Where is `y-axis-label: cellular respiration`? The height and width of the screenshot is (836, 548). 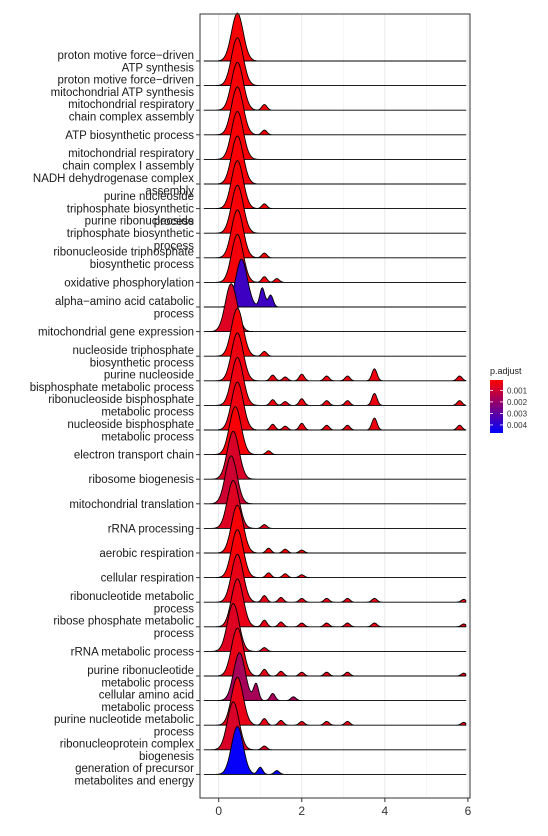
y-axis-label: cellular respiration is located at coordinates (147, 579).